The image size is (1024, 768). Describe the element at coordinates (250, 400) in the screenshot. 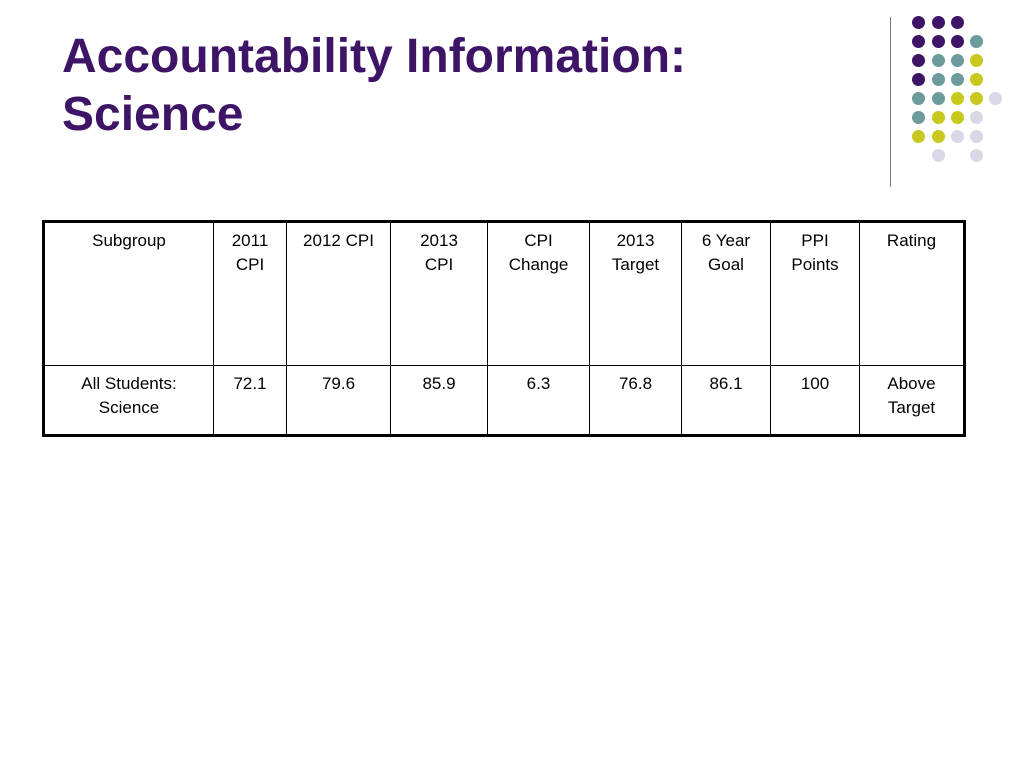

I see `cell-2011-cpi: 72.1` at that location.